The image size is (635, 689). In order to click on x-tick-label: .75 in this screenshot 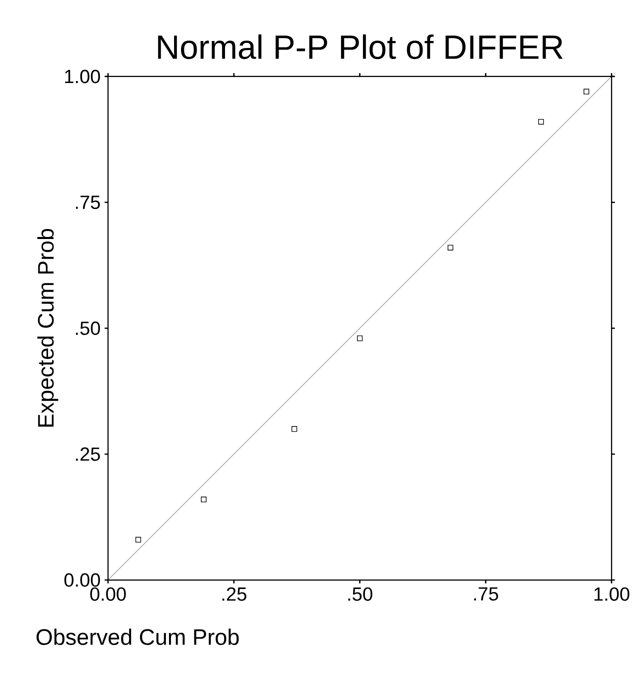, I will do `click(486, 594)`.